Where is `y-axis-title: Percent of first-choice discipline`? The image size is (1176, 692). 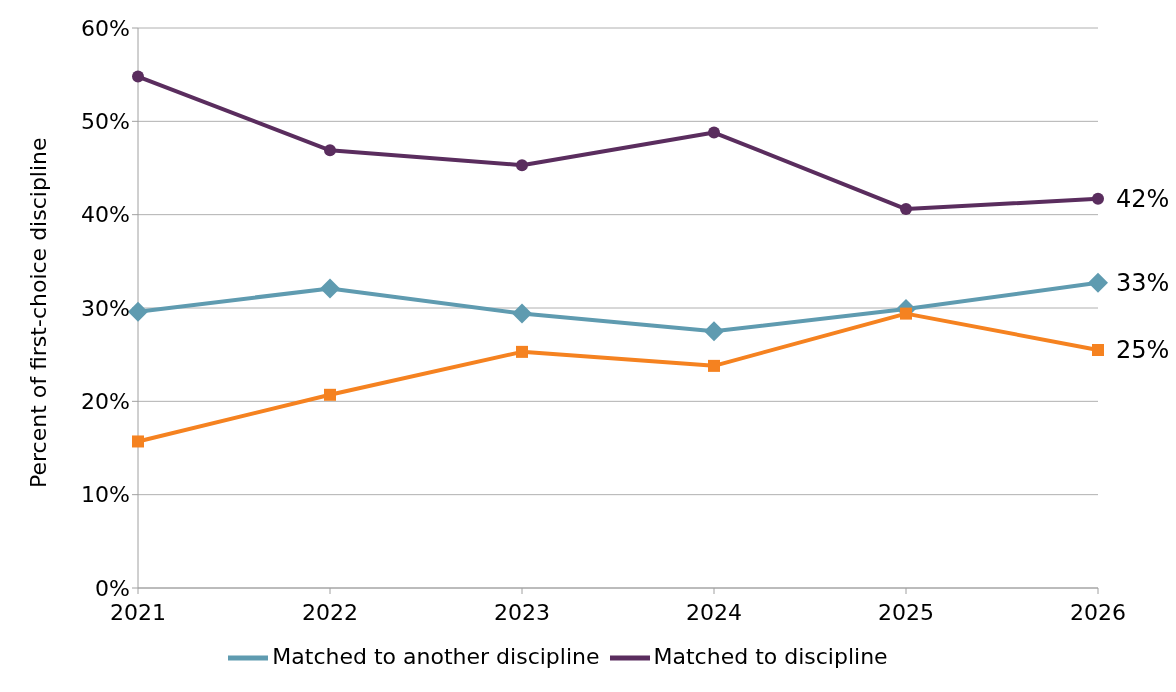 y-axis-title: Percent of first-choice discipline is located at coordinates (38, 312).